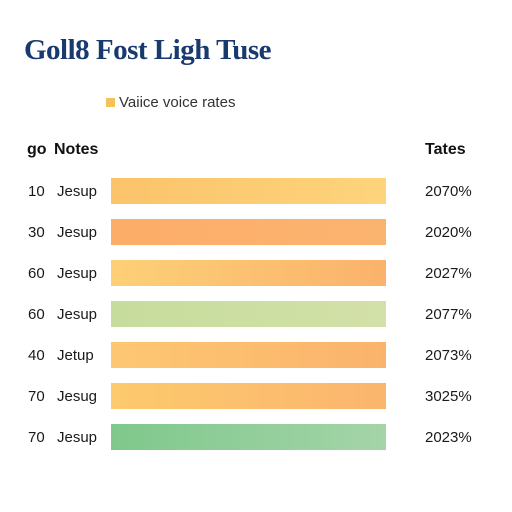 Image resolution: width=512 pixels, height=512 pixels. What do you see at coordinates (177, 102) in the screenshot?
I see `legend-label: Vaiice voice rates` at bounding box center [177, 102].